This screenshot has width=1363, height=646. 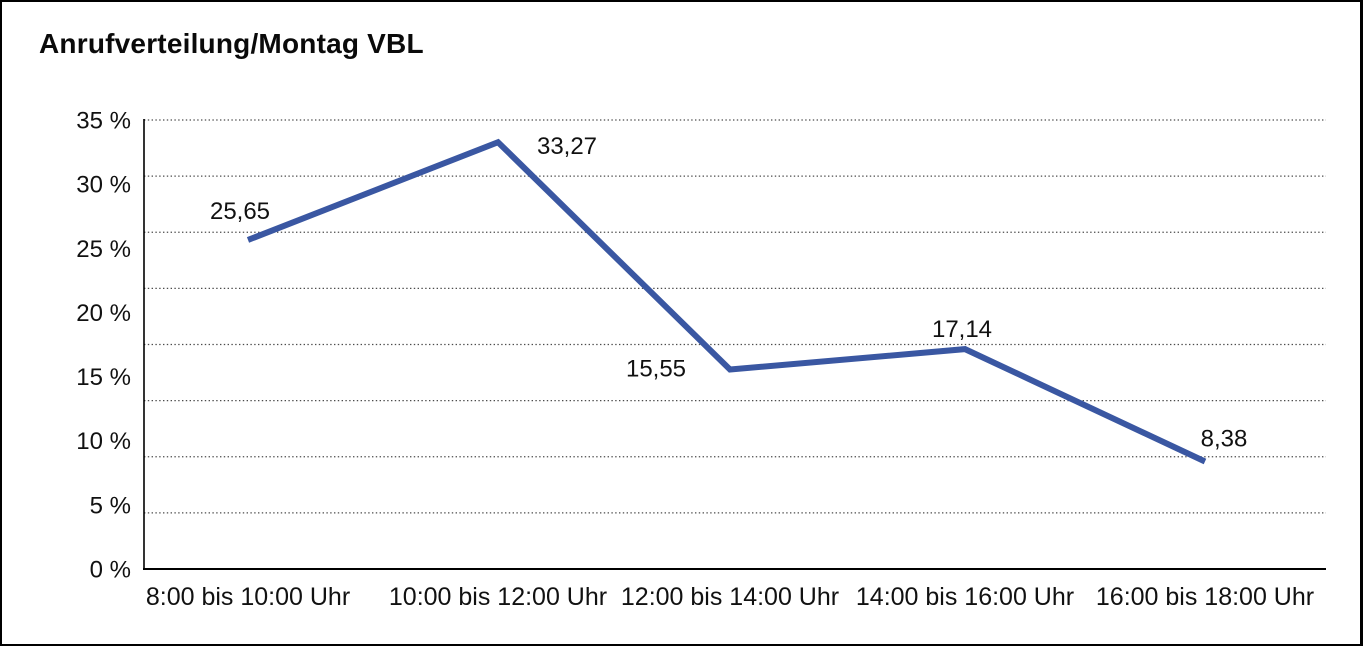 I want to click on y-tick-label: 0 %, so click(x=110, y=570).